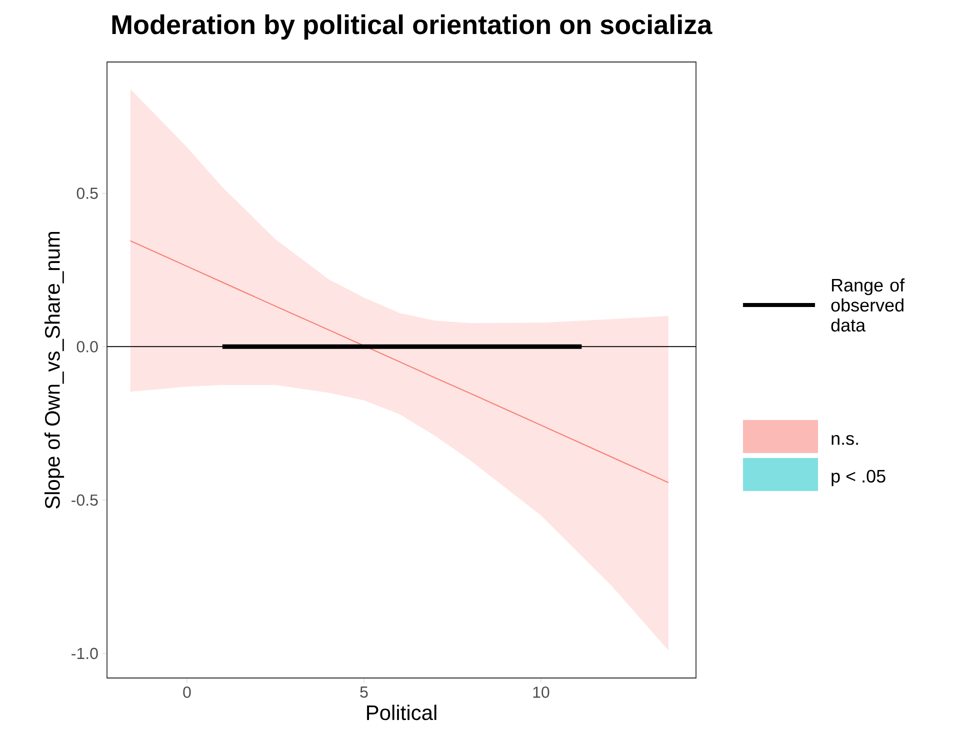  I want to click on y-tick-label: 0.5, so click(87, 193).